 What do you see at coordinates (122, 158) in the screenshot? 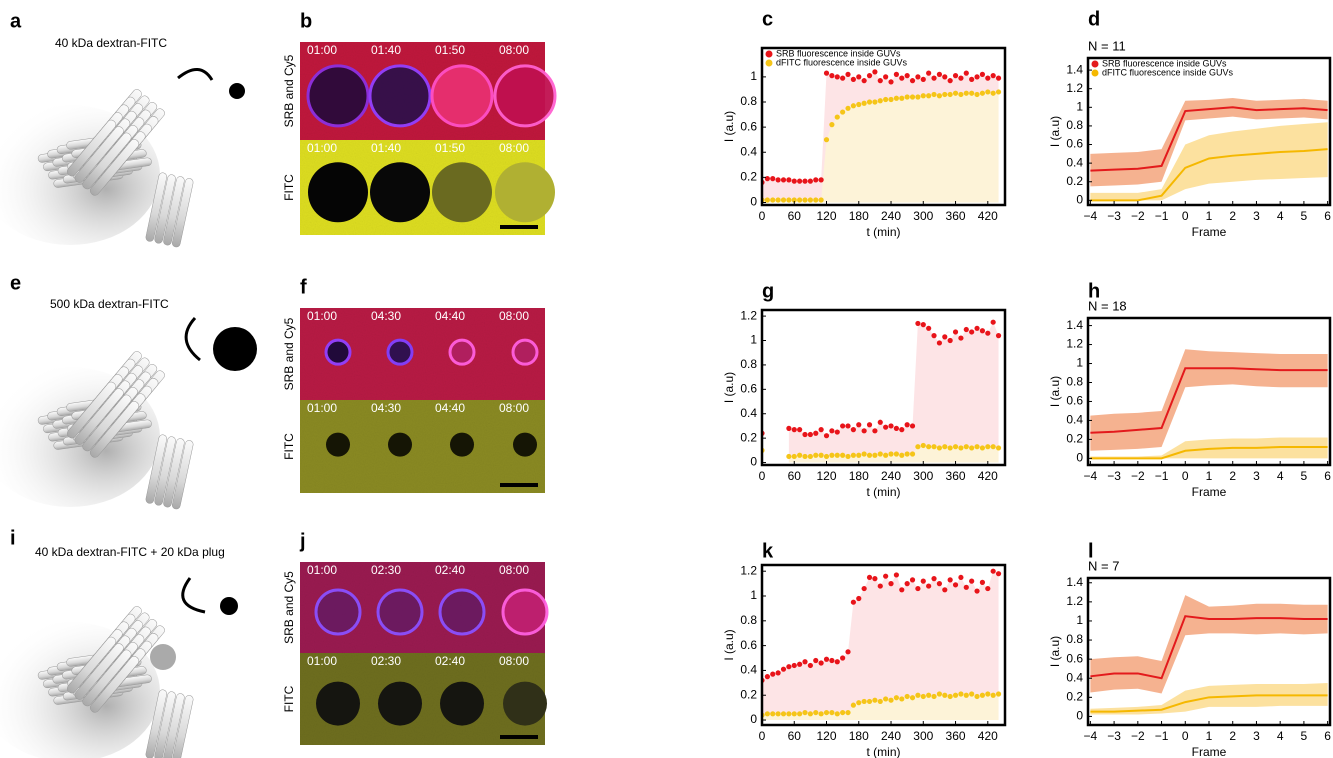
I see `origami-schematic` at bounding box center [122, 158].